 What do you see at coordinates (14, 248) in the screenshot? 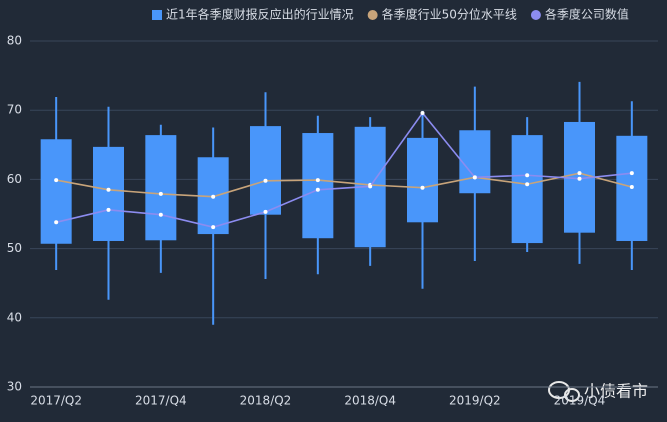
I see `y-tick-label: 50` at bounding box center [14, 248].